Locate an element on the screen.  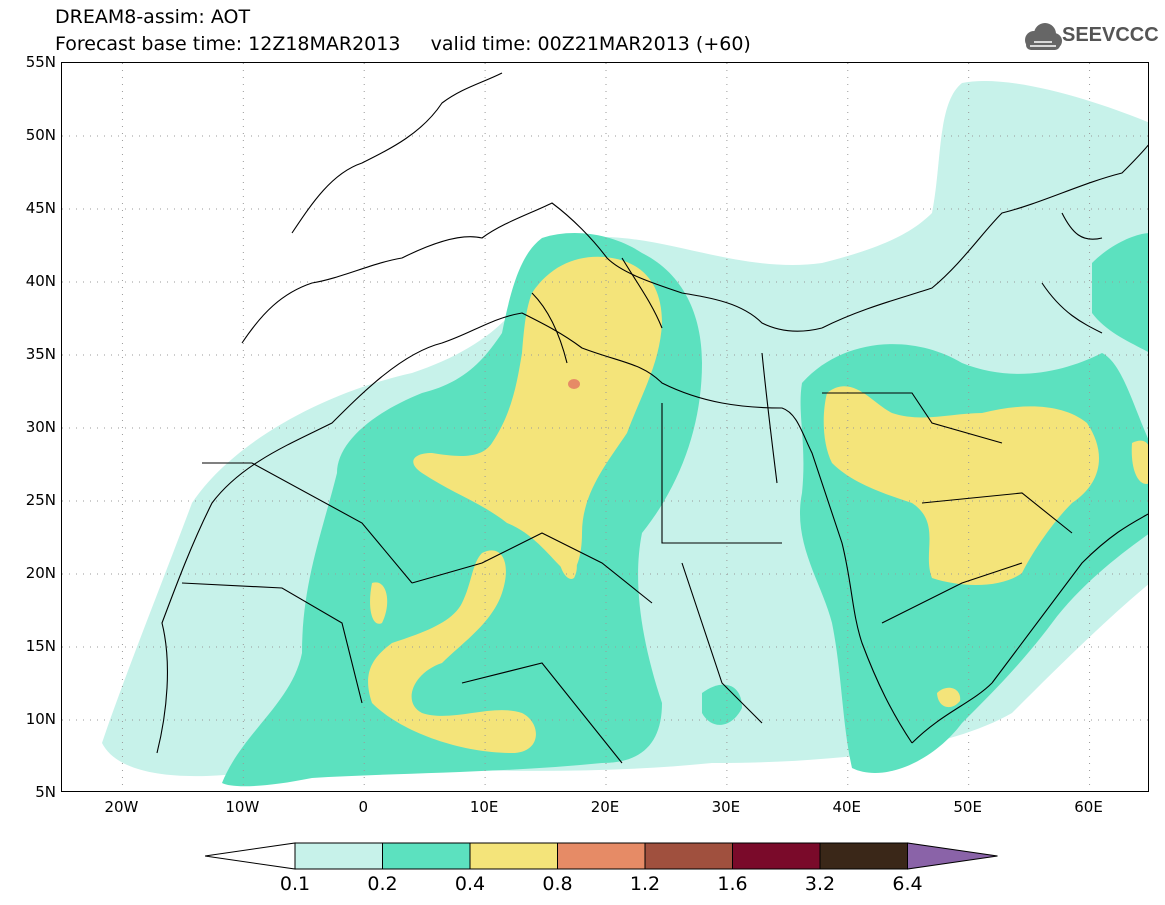
aot-band-0.8 is located at coordinates (574, 384).